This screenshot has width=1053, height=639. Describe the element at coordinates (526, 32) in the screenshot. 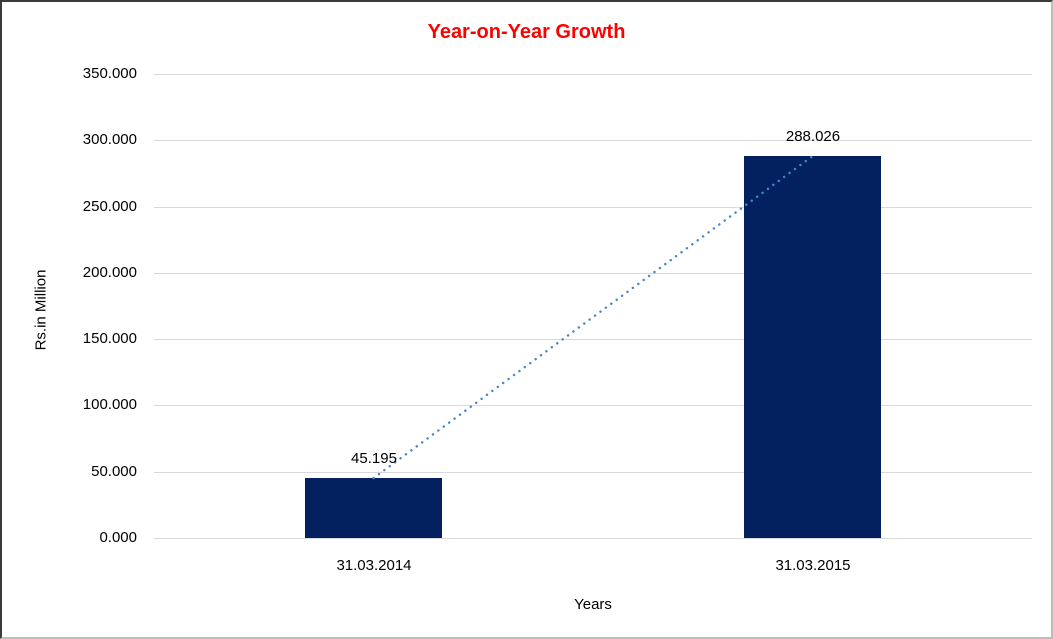

I see `chart-title: Year-on-Year Growth` at that location.